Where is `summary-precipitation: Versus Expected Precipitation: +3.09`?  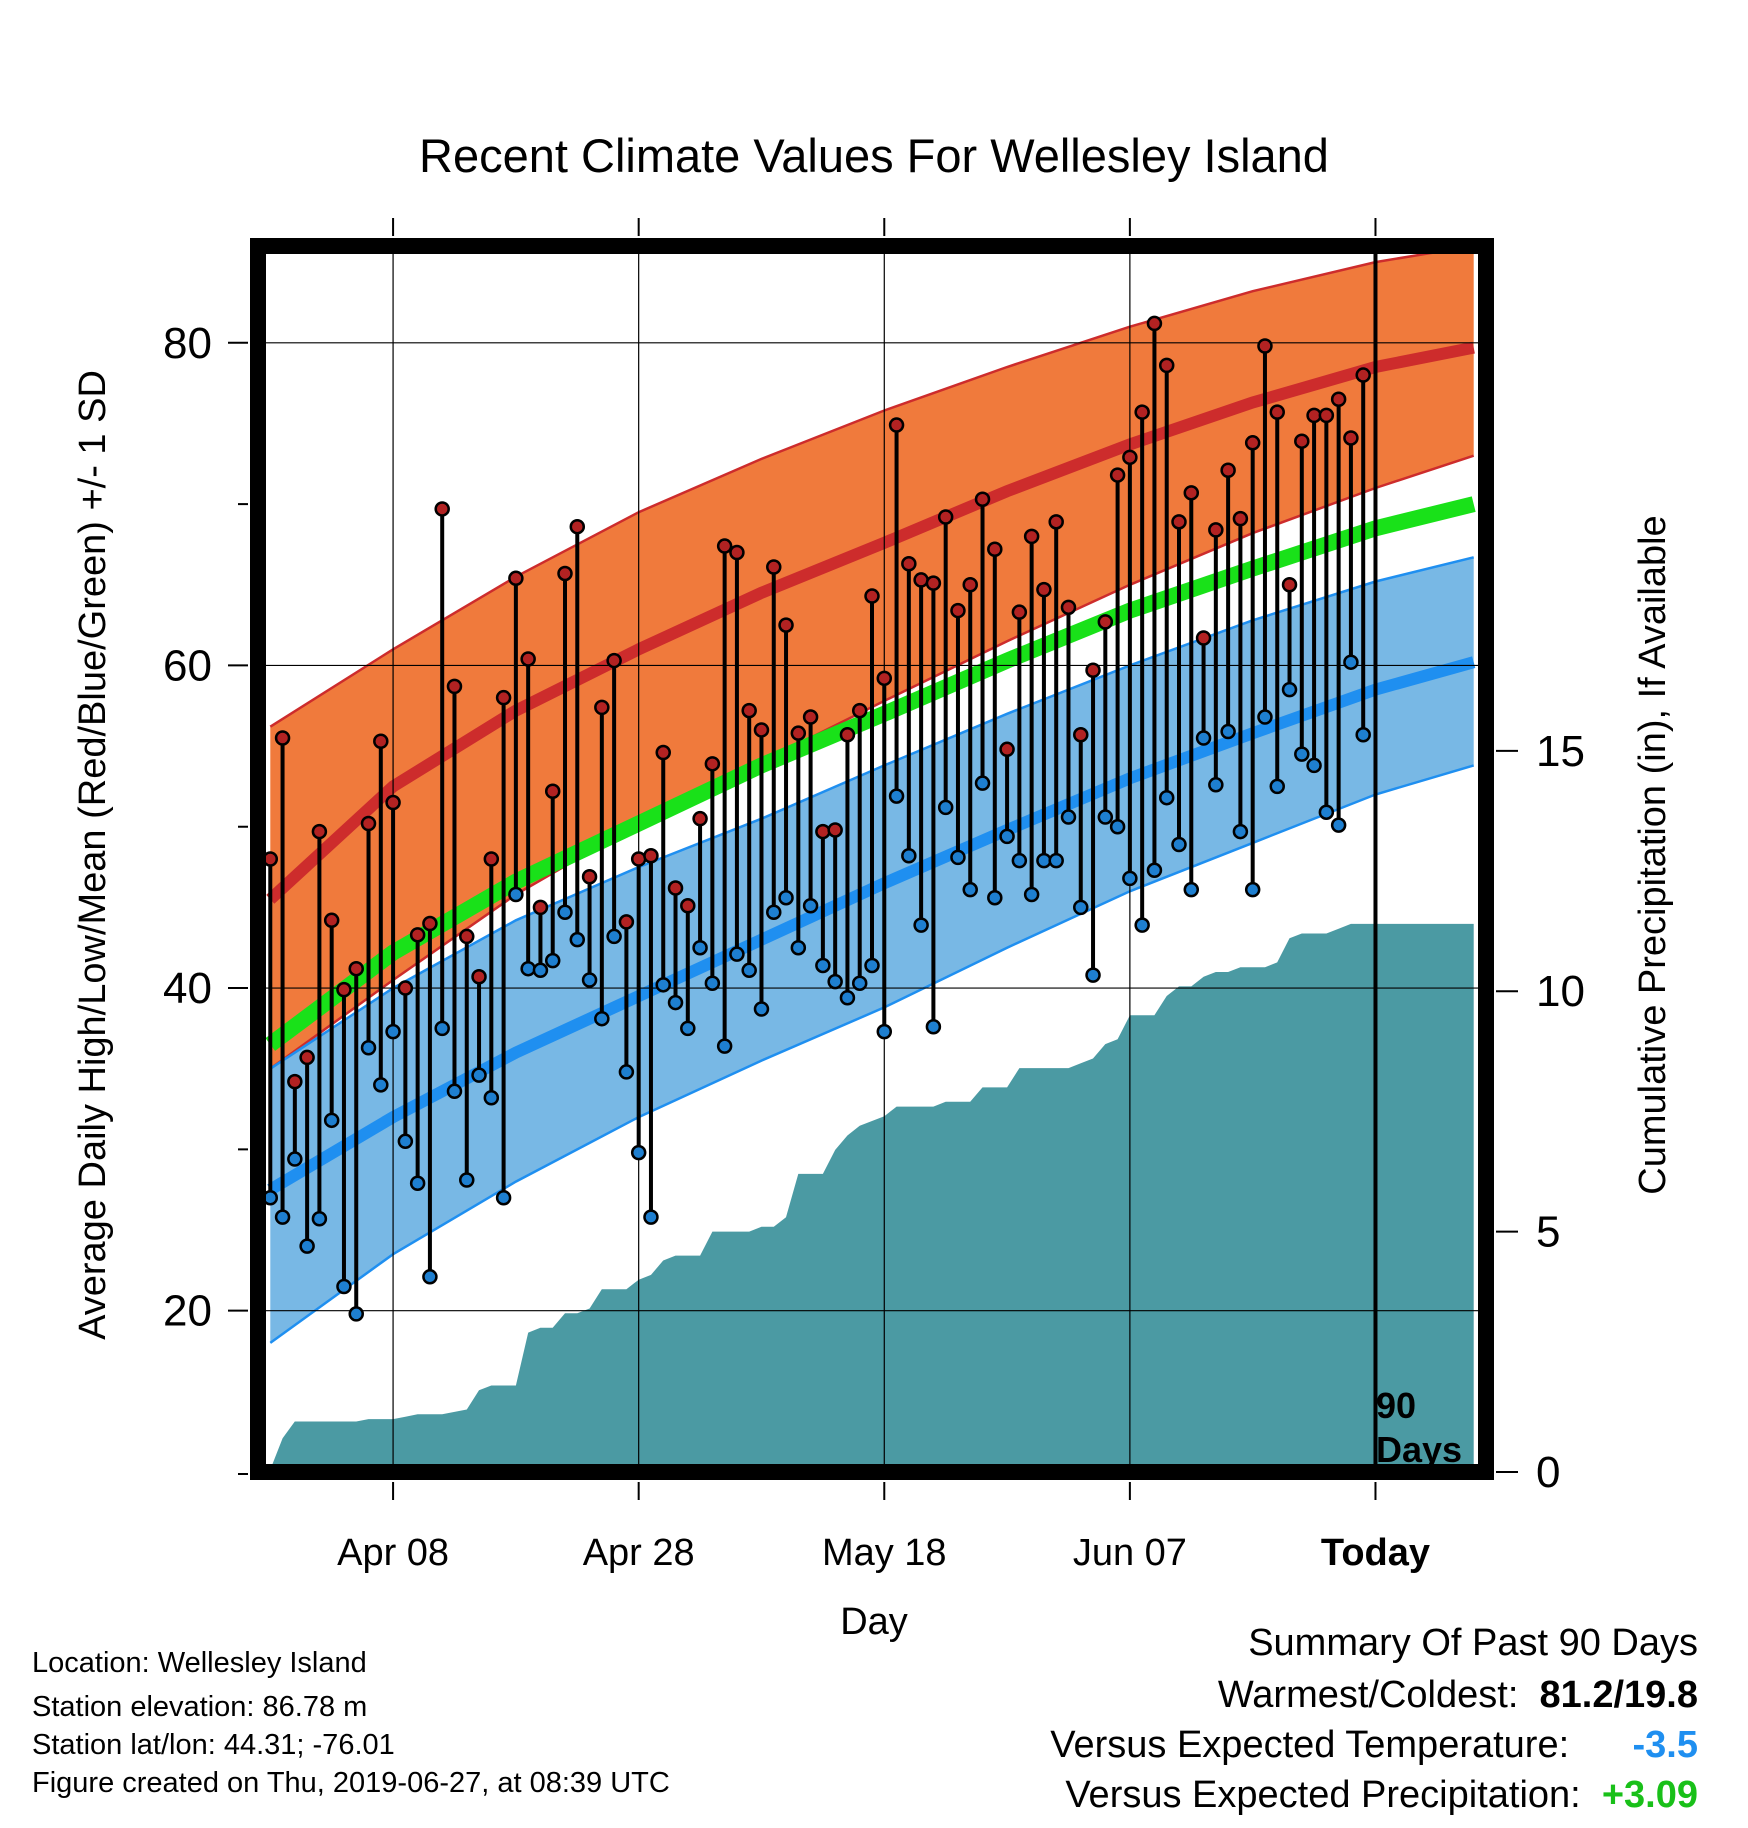 summary-precipitation: Versus Expected Precipitation: +3.09 is located at coordinates (1381, 1795).